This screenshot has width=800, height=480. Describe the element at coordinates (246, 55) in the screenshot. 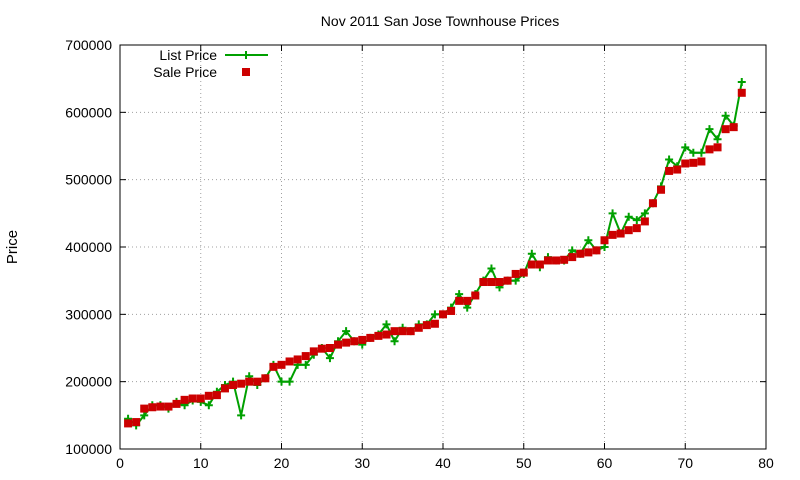

I see `legend-marker-list-price` at that location.